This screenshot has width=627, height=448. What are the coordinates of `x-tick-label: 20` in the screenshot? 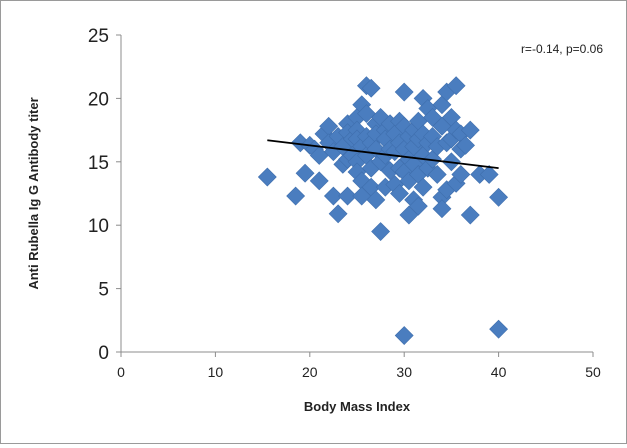 It's located at (310, 372).